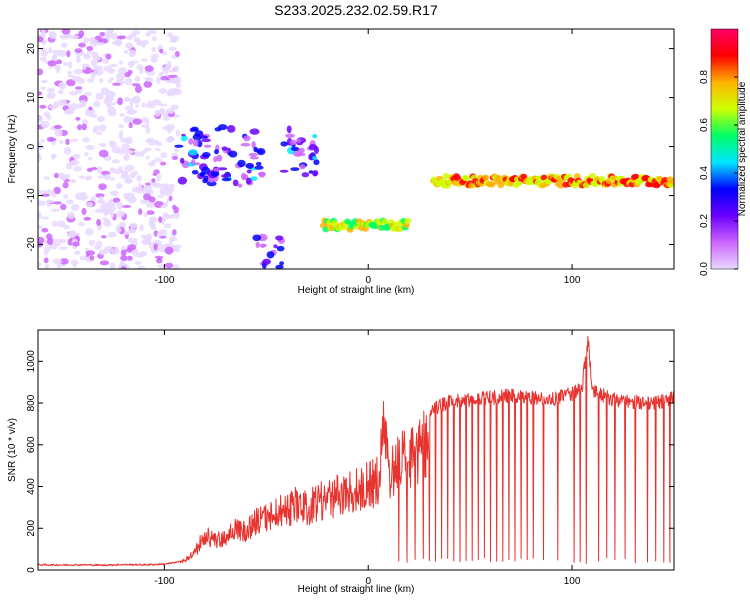  I want to click on heatmap-ylabel: Frequency (Hz), so click(12, 149).